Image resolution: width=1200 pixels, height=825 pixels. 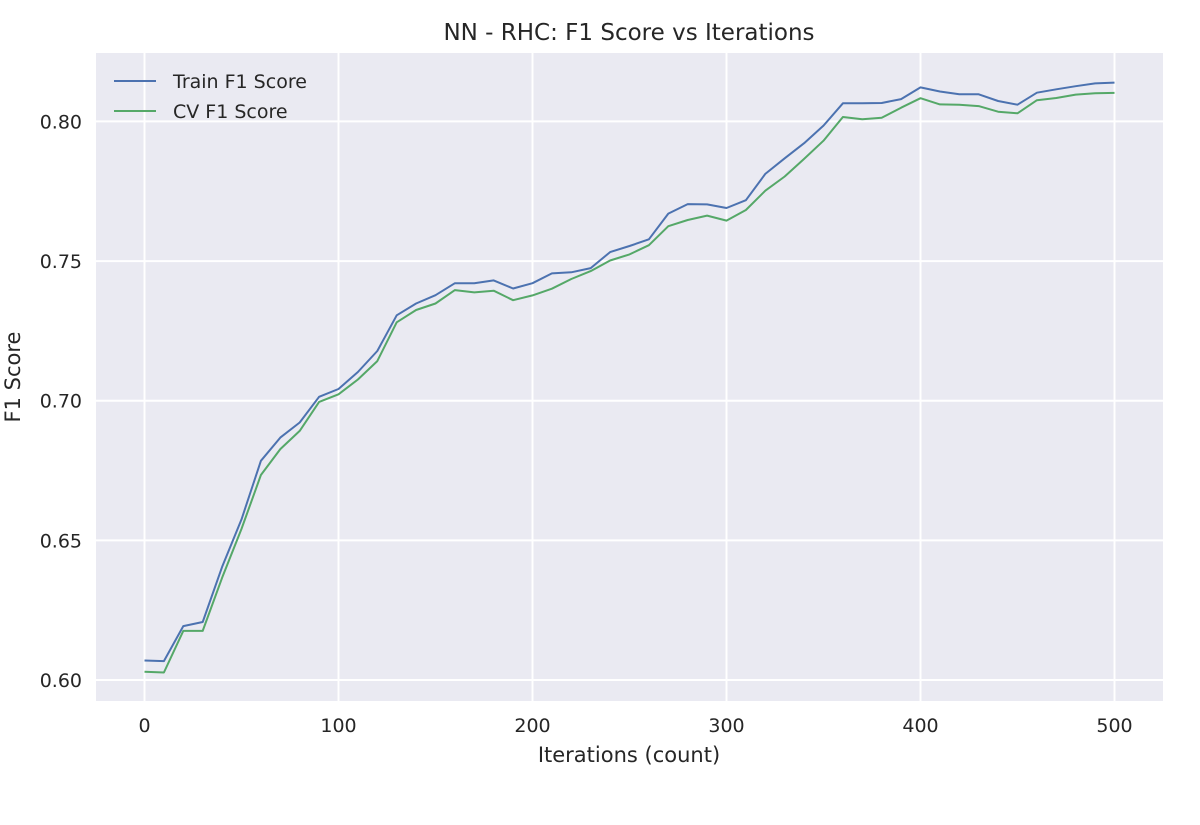 I want to click on x-tick-label: 100, so click(x=338, y=726).